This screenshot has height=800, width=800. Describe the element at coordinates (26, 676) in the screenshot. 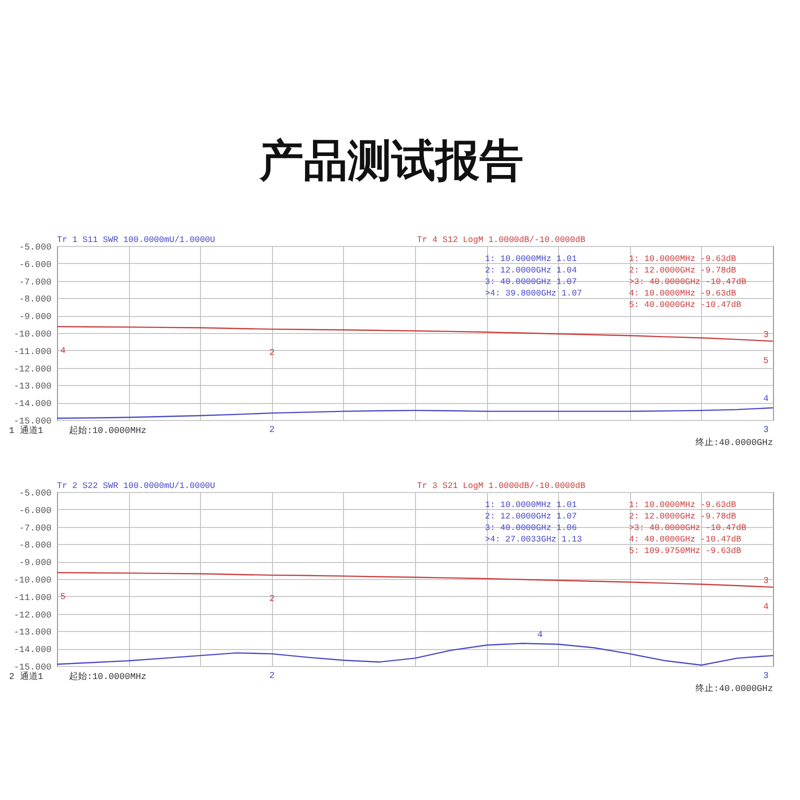

I see `text: 2 通道1` at that location.